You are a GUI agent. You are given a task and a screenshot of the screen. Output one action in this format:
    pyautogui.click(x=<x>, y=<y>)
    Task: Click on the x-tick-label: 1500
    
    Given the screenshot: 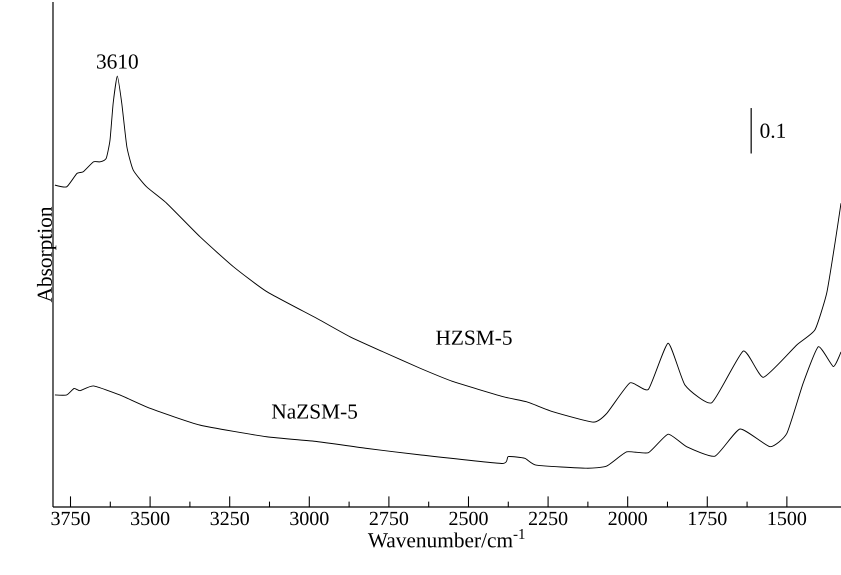 What is the action you would take?
    pyautogui.click(x=787, y=519)
    